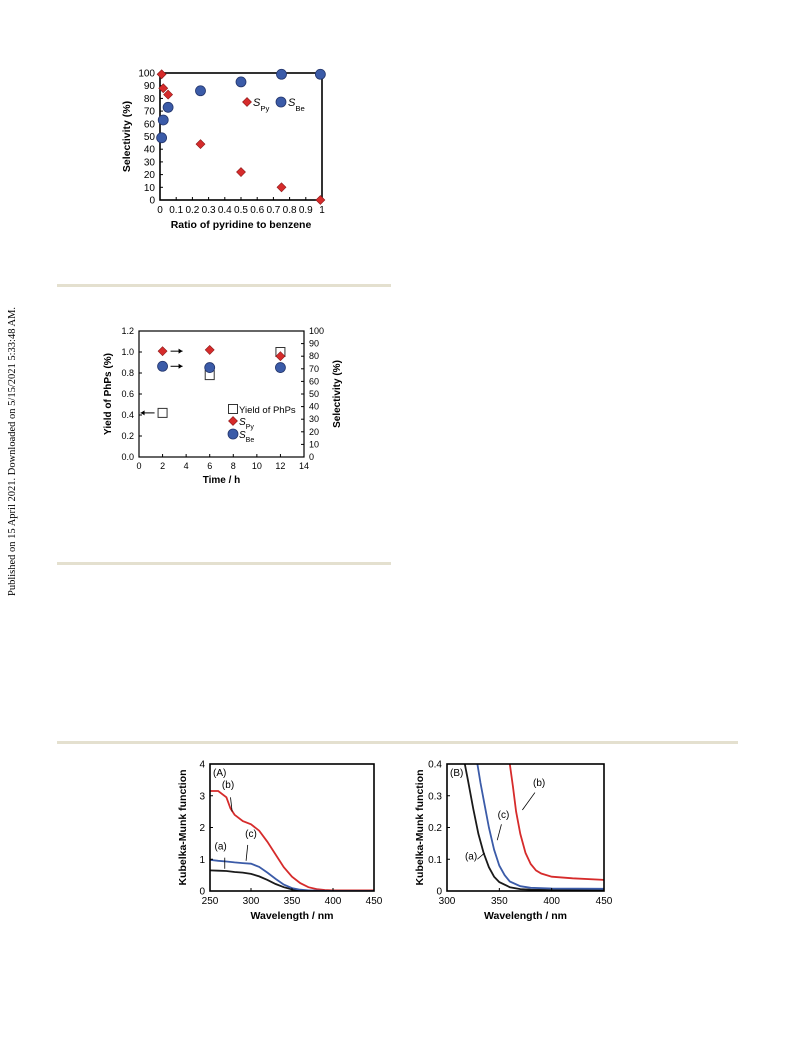  What do you see at coordinates (233, 466) in the screenshot?
I see `x-tick-label: 8` at bounding box center [233, 466].